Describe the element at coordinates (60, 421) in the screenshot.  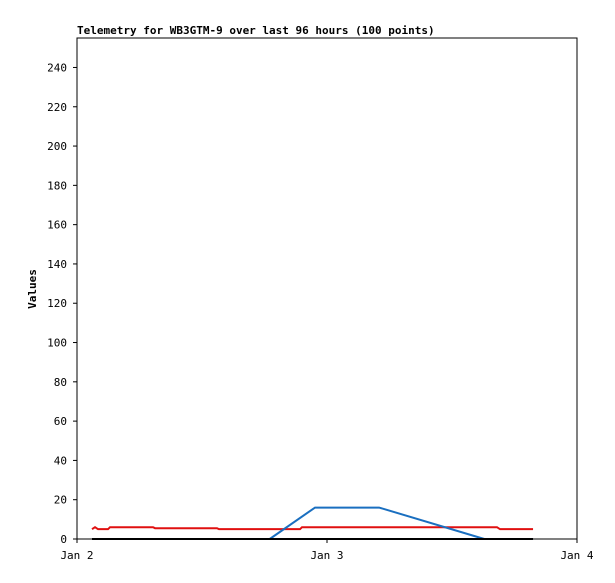
I see `y-tick-label: 60` at that location.